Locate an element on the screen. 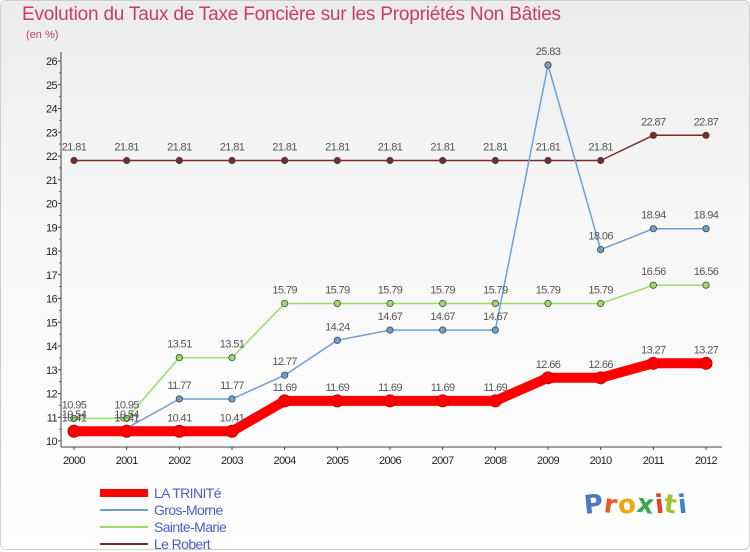  logo-letter: i is located at coordinates (683, 505).